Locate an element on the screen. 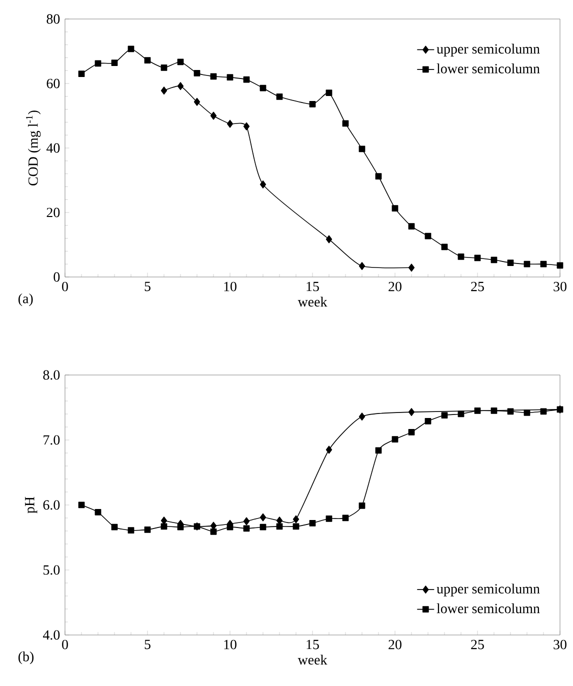 This screenshot has width=573, height=686. text: (b) is located at coordinates (26, 658).